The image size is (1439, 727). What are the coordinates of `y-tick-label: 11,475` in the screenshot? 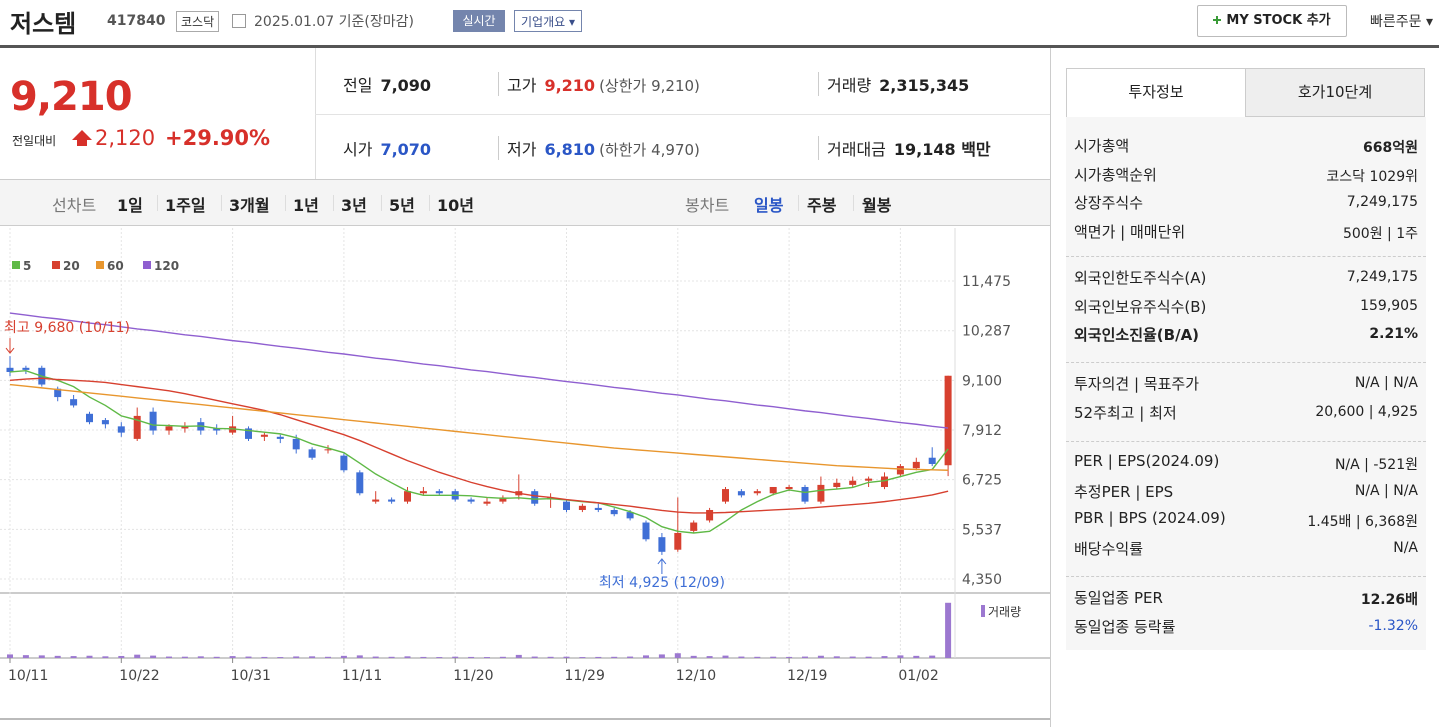 It's located at (986, 282).